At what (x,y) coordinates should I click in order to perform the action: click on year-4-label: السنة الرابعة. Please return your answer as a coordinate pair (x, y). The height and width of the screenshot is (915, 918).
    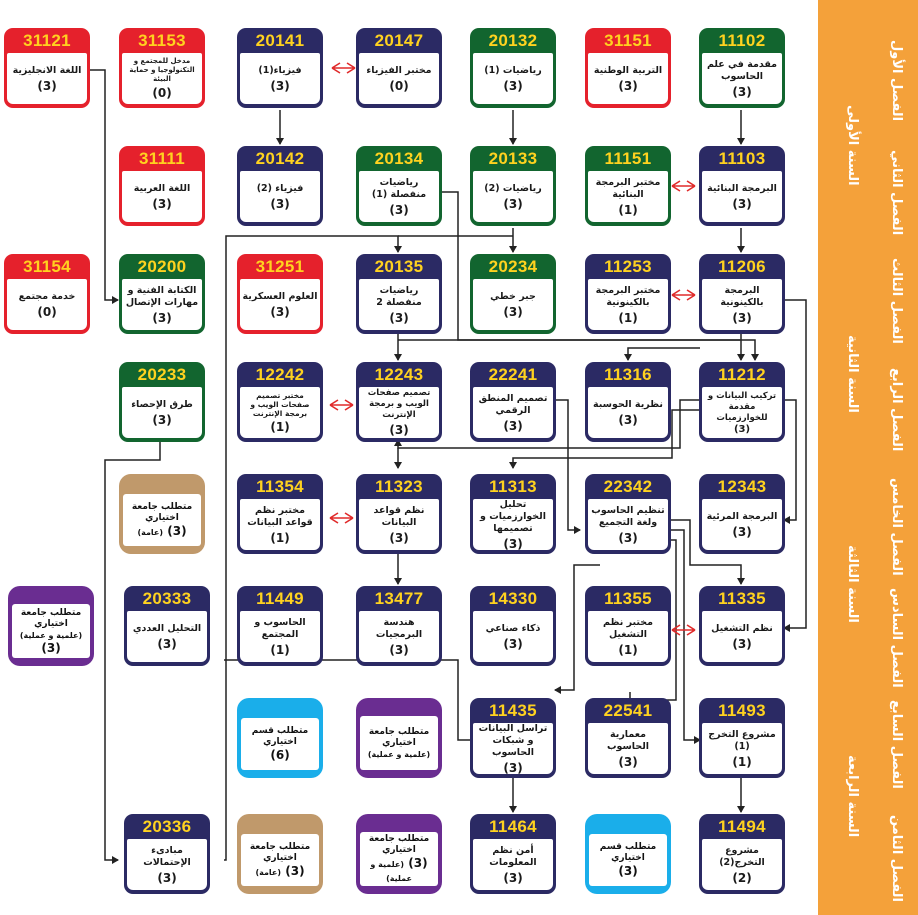
    Looking at the image, I should click on (852, 796).